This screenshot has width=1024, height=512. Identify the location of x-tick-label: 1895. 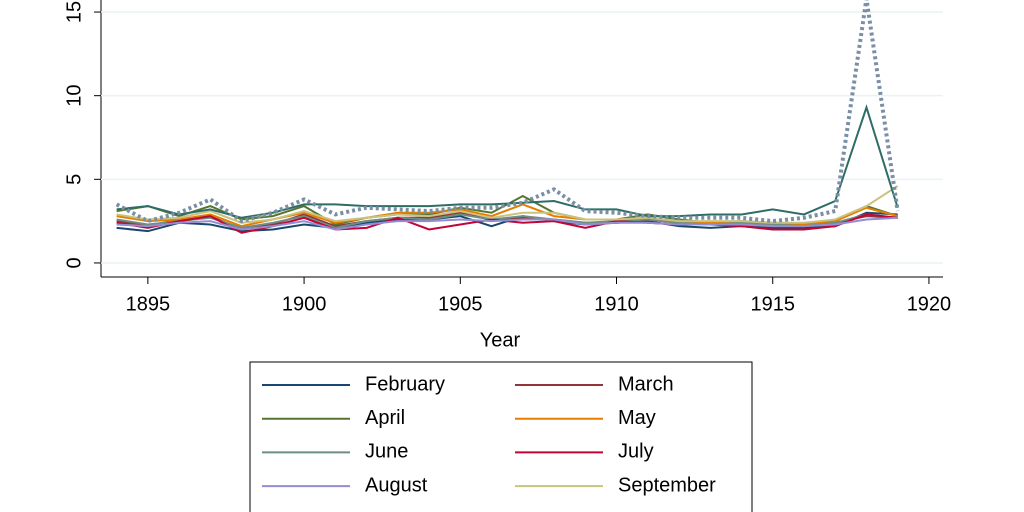
(148, 304).